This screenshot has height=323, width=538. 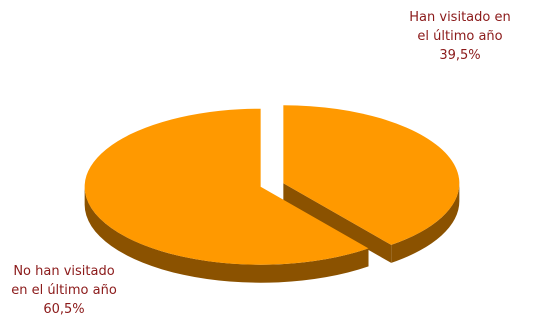 I want to click on data-label-not-visited-value: 60,5%, so click(x=64, y=309).